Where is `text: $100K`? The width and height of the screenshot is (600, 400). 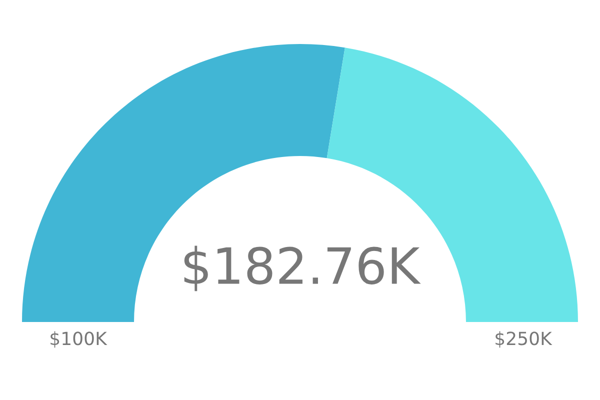
text: $100K is located at coordinates (79, 339).